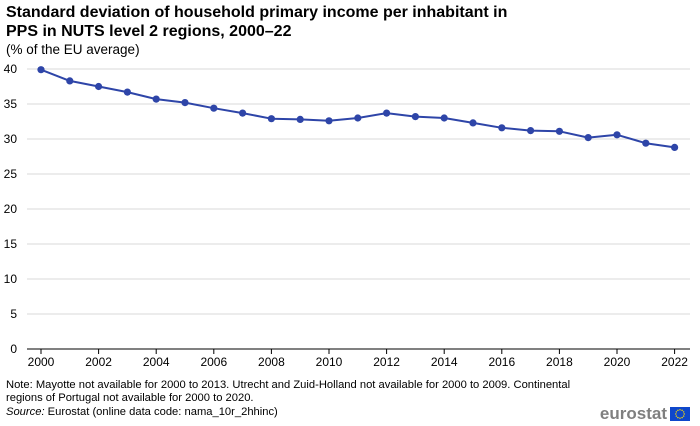 The image size is (700, 426). I want to click on y-tick-label-35: 35, so click(11, 104).